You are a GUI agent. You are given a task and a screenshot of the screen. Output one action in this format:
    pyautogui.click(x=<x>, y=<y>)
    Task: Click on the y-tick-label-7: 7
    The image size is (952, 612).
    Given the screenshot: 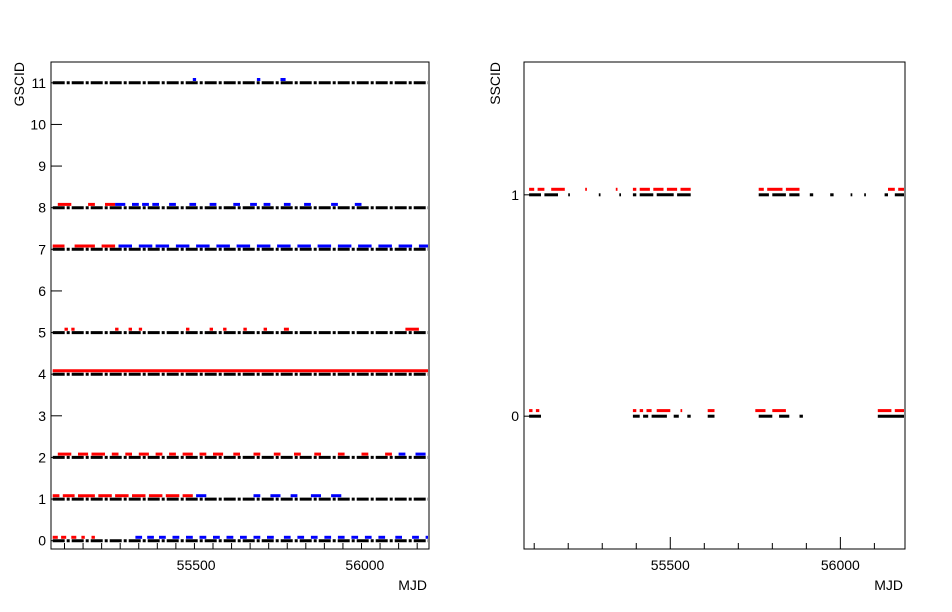 What is the action you would take?
    pyautogui.click(x=42, y=249)
    